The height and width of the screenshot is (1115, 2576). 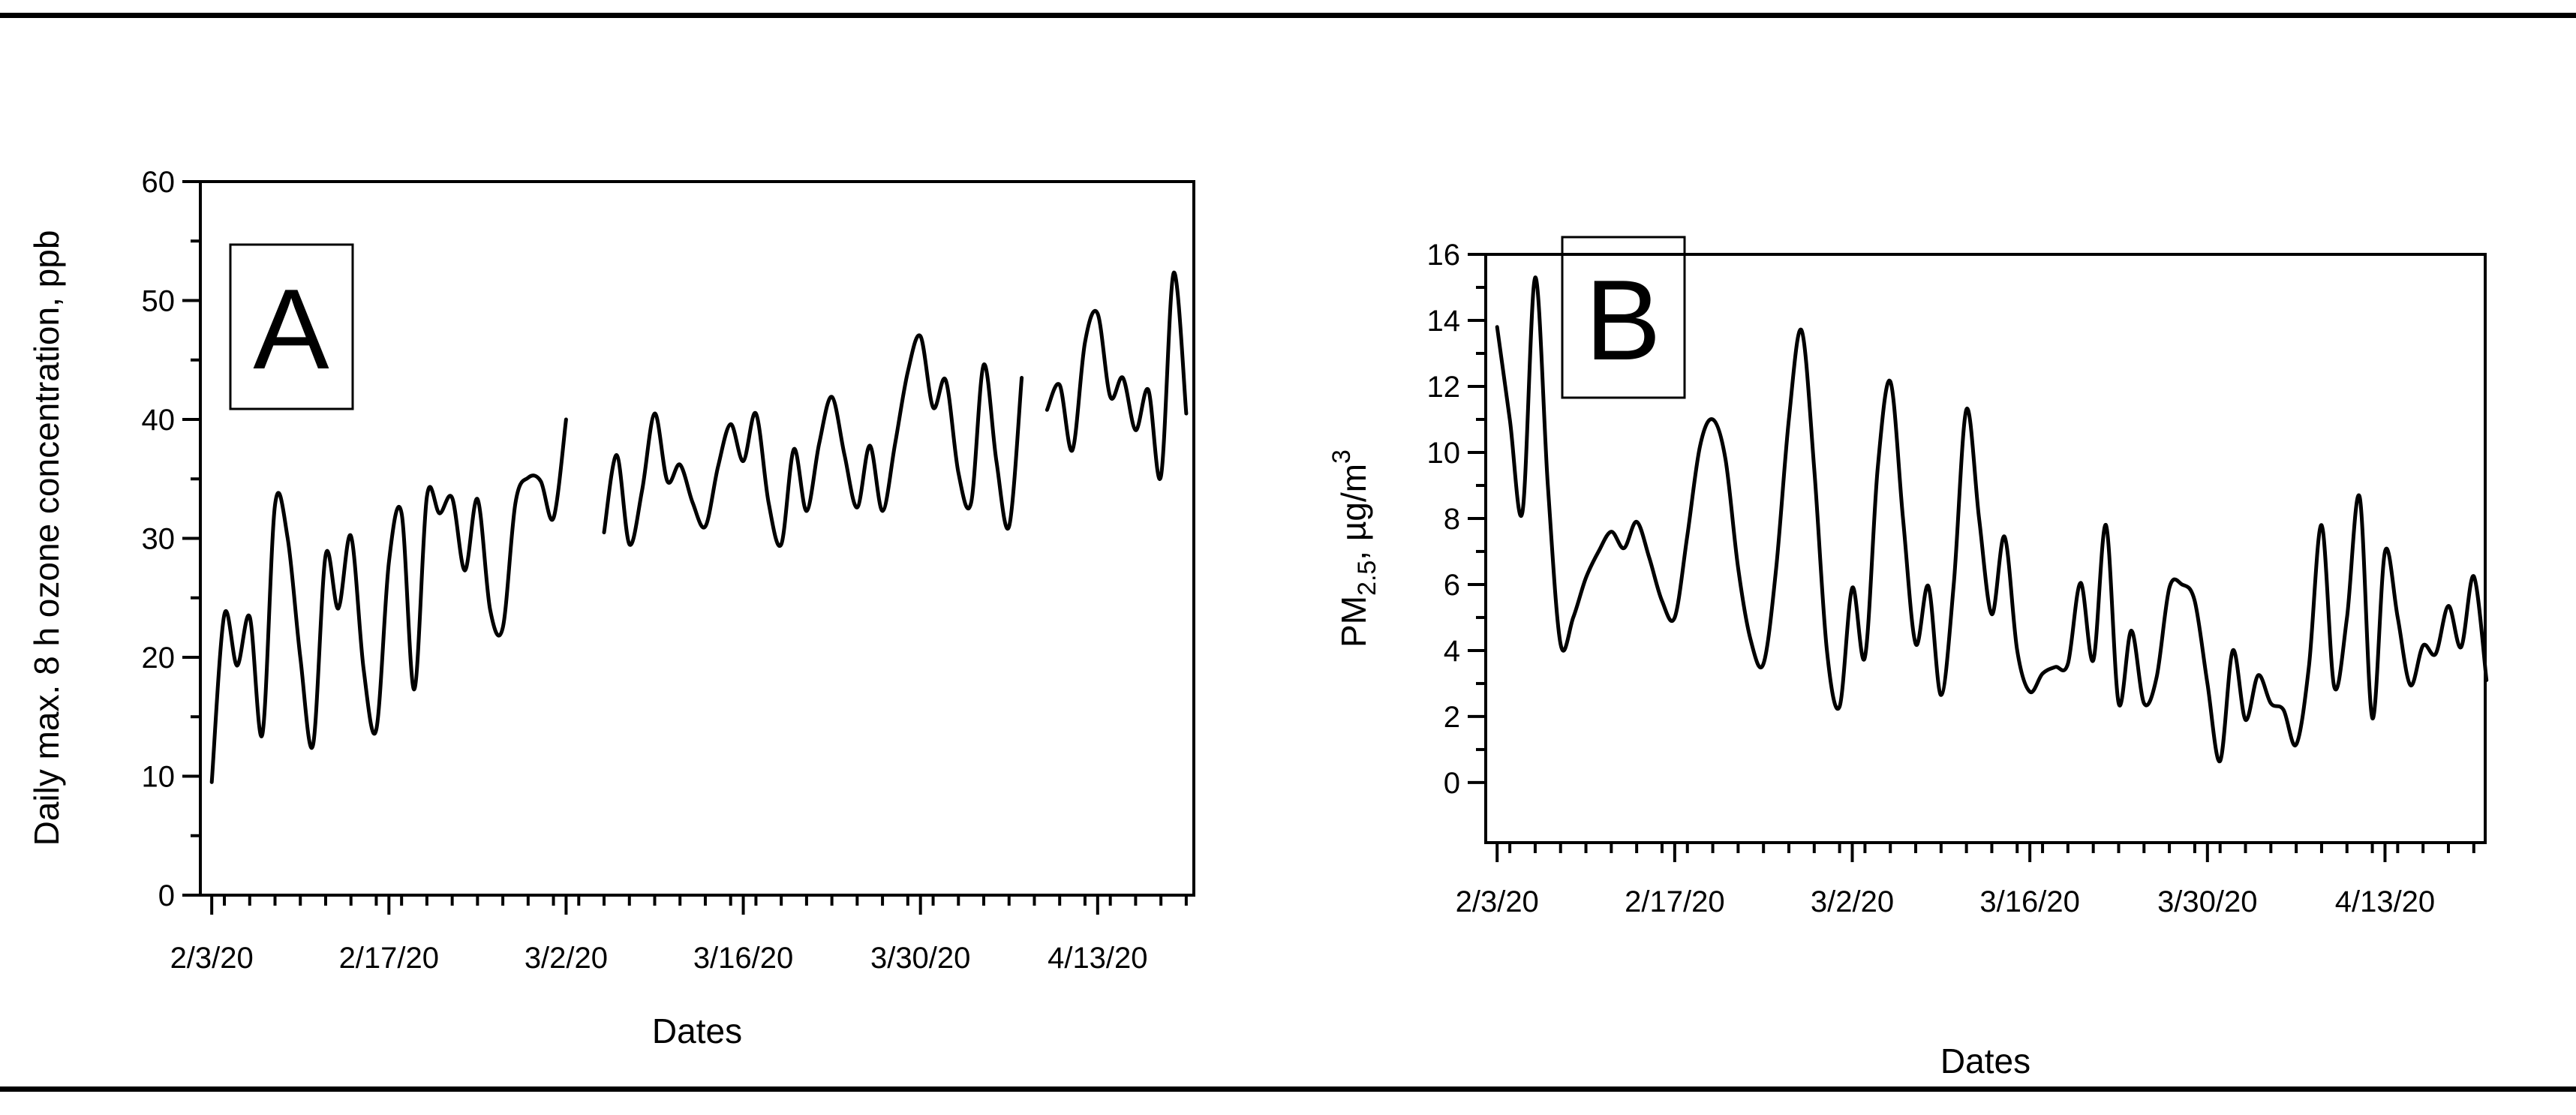 What do you see at coordinates (46, 538) in the screenshot?
I see `panel-a-y-axis-label: Daily max. 8 h ozone concentration, ppb` at bounding box center [46, 538].